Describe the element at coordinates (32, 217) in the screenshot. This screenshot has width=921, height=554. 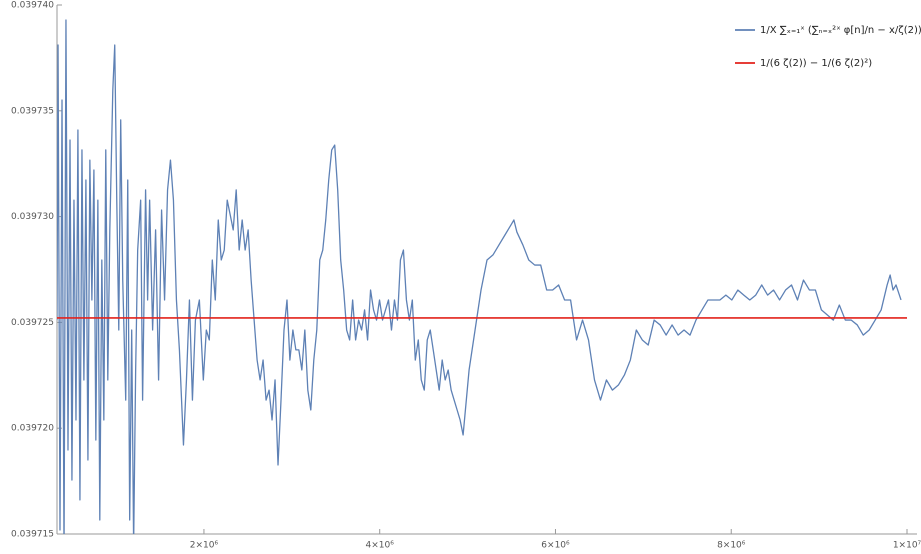
I see `y-tick-label: 0.039730` at that location.